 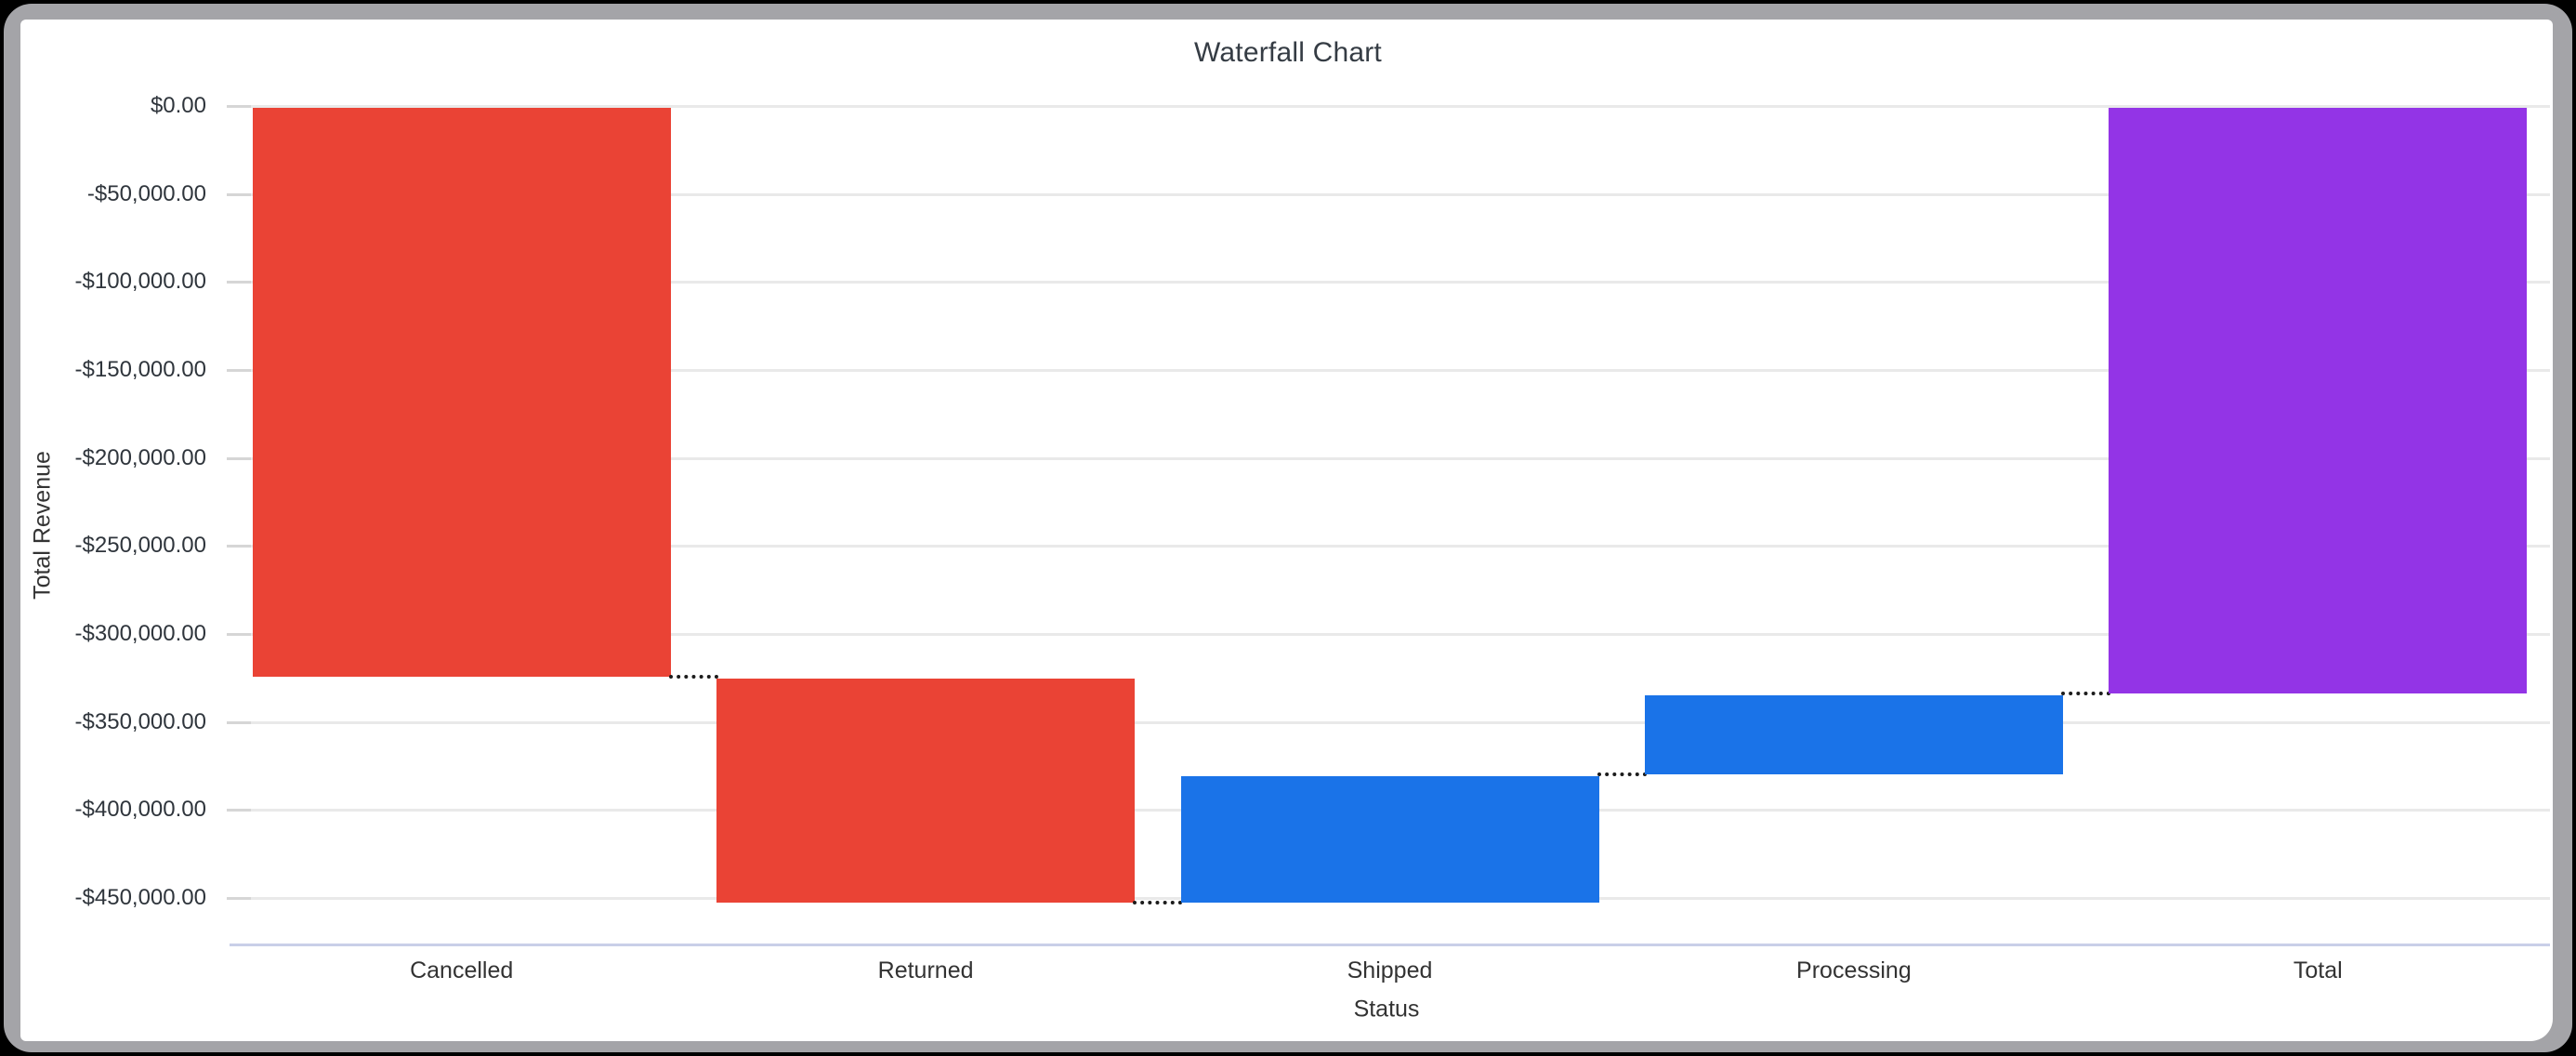 I want to click on y-tick-label: -$150,000.00, so click(x=140, y=369).